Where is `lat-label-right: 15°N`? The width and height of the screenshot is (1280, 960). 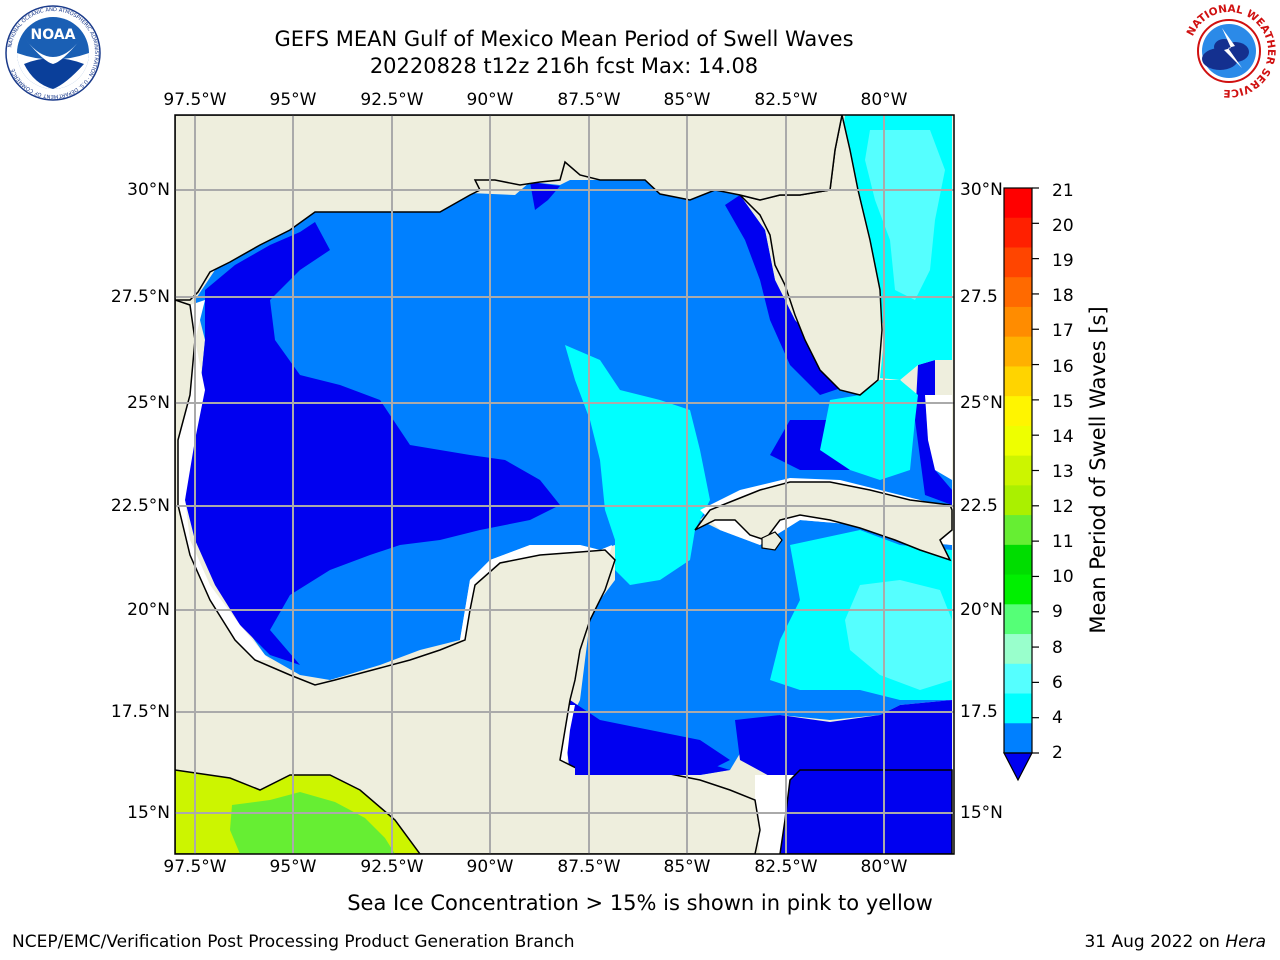
lat-label-right: 15°N is located at coordinates (981, 813).